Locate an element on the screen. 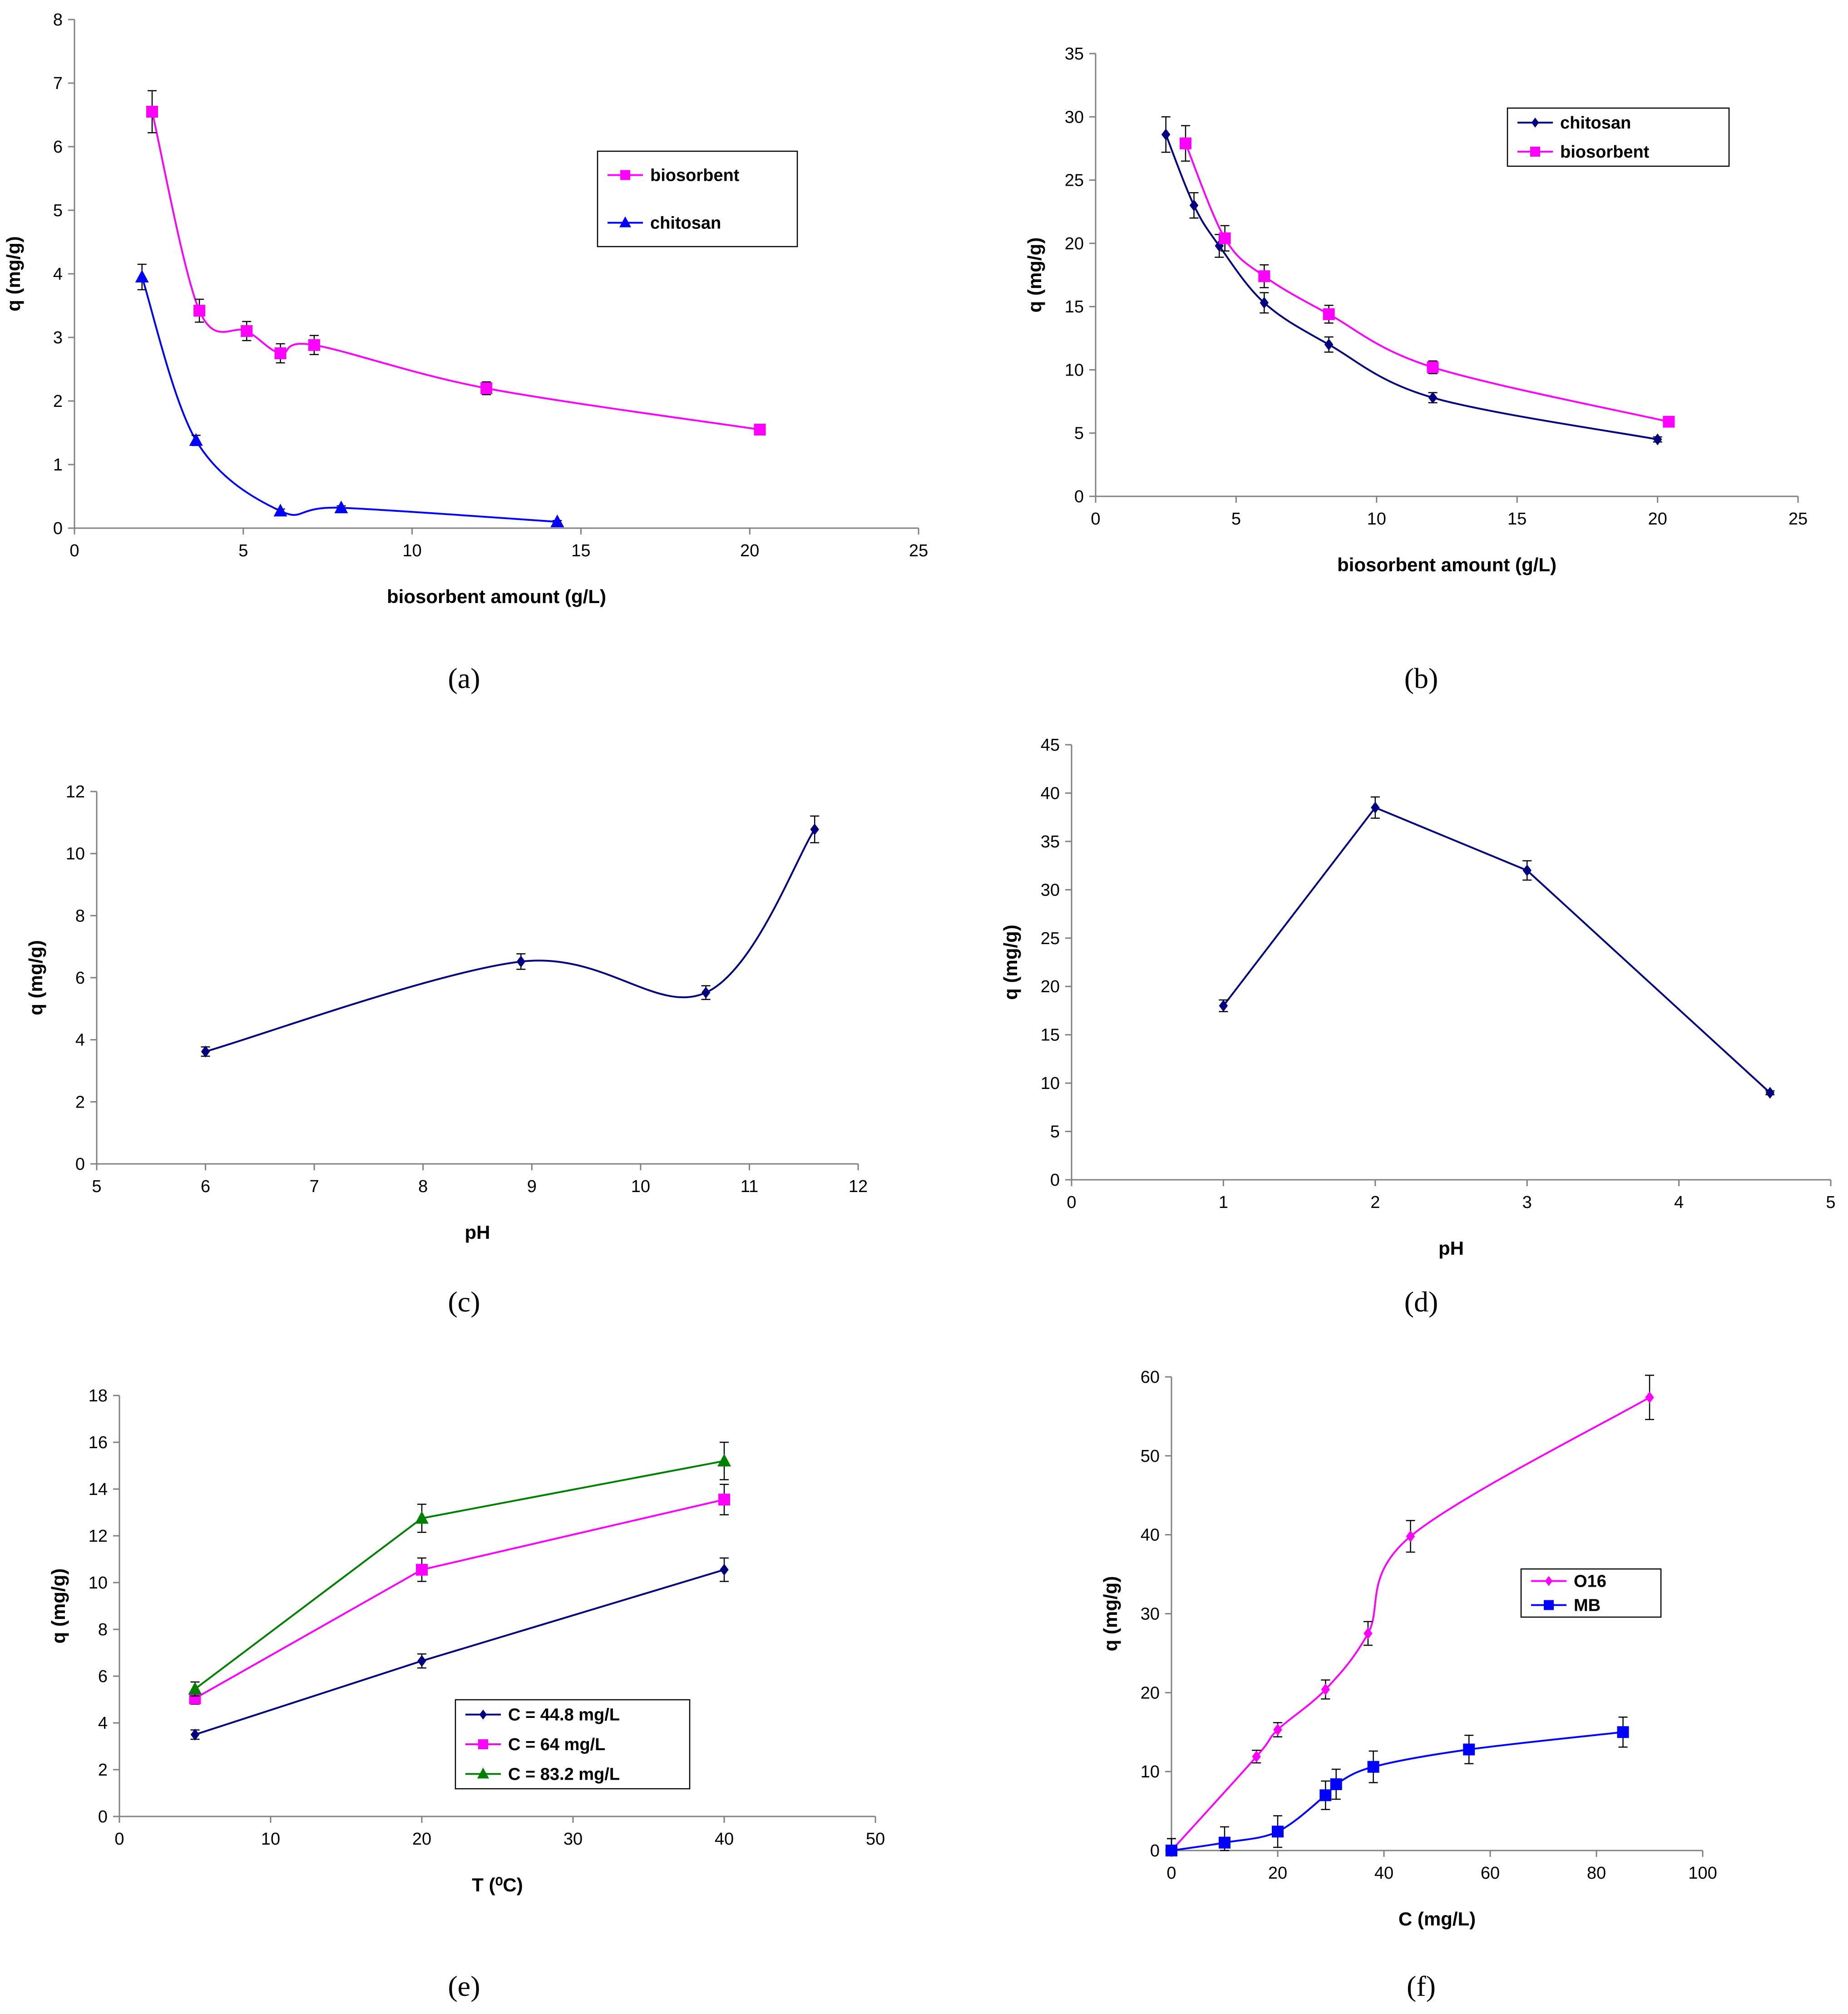 Image resolution: width=1848 pixels, height=2014 pixels. x-tick-label: 6 is located at coordinates (206, 1186).